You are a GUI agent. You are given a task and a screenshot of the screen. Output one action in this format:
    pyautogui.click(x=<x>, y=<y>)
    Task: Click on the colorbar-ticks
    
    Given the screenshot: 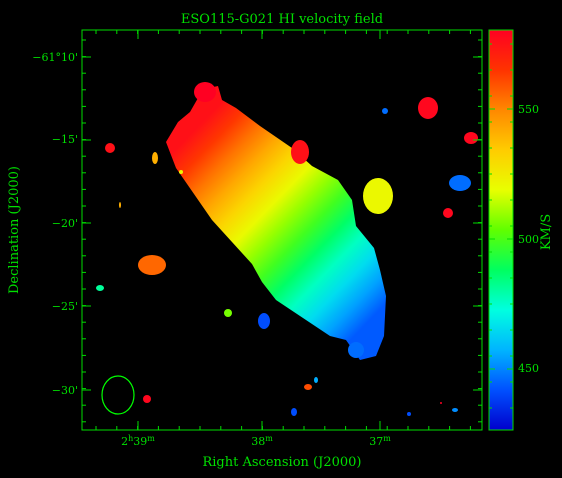 What is the action you would take?
    pyautogui.click(x=501, y=226)
    